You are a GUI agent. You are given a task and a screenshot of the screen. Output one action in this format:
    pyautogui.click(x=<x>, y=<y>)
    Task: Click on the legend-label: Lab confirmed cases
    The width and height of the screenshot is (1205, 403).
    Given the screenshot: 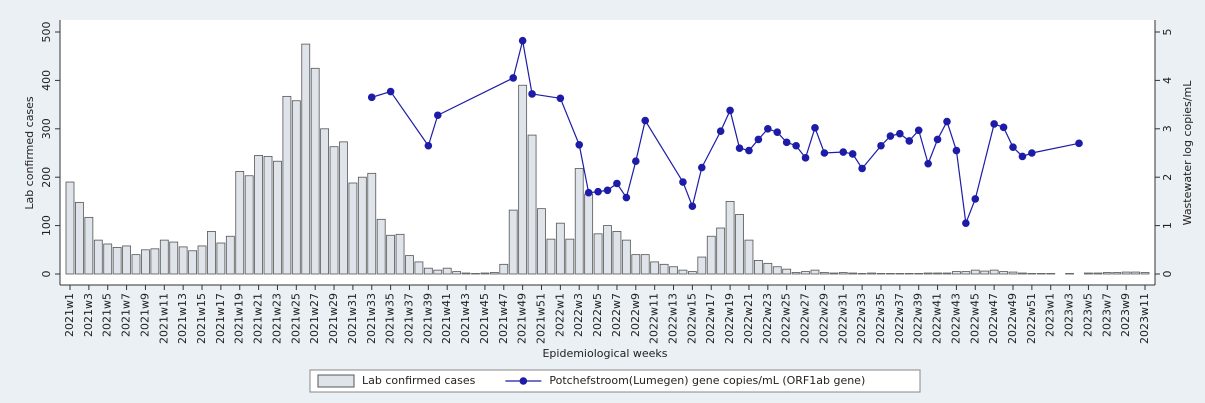 What is the action you would take?
    pyautogui.click(x=419, y=380)
    